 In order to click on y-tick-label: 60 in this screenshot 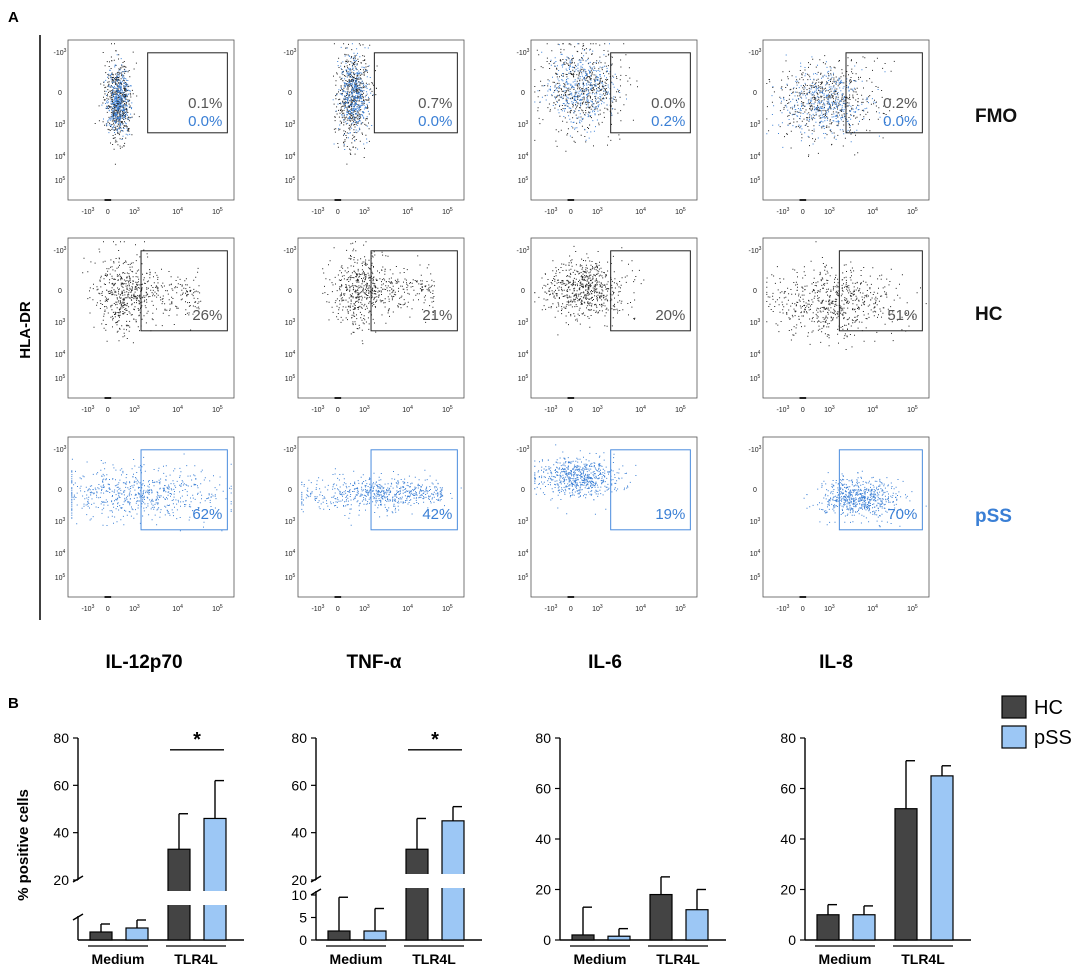, I will do `click(299, 785)`.